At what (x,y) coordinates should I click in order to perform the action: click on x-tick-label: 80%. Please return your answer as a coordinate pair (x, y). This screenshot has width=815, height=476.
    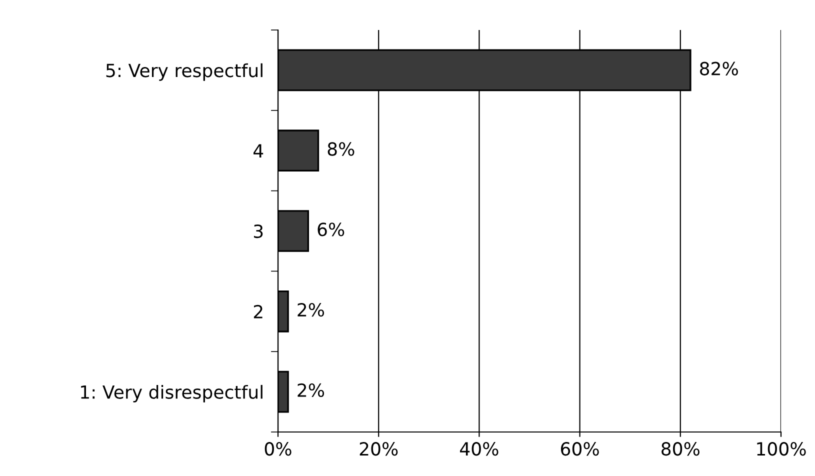
    Looking at the image, I should click on (681, 449).